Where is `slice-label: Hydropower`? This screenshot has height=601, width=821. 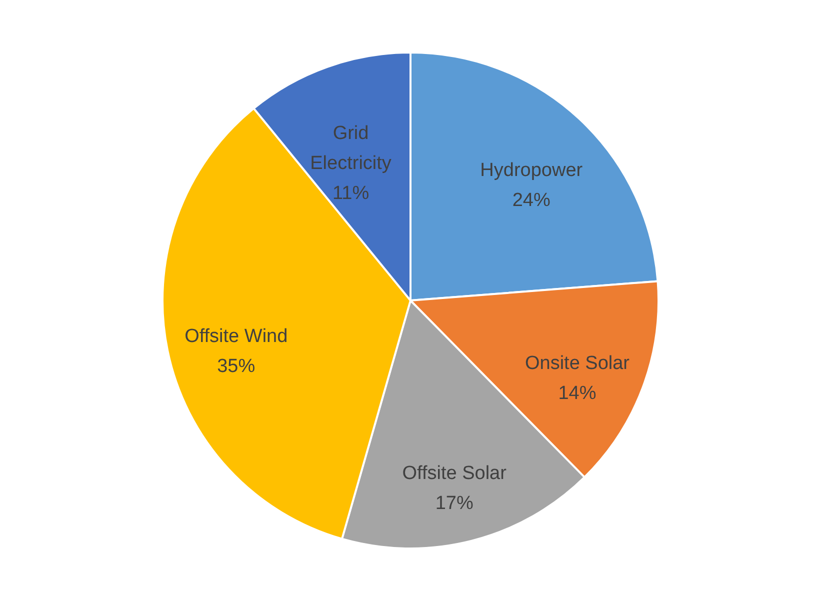
slice-label: Hydropower is located at coordinates (532, 170).